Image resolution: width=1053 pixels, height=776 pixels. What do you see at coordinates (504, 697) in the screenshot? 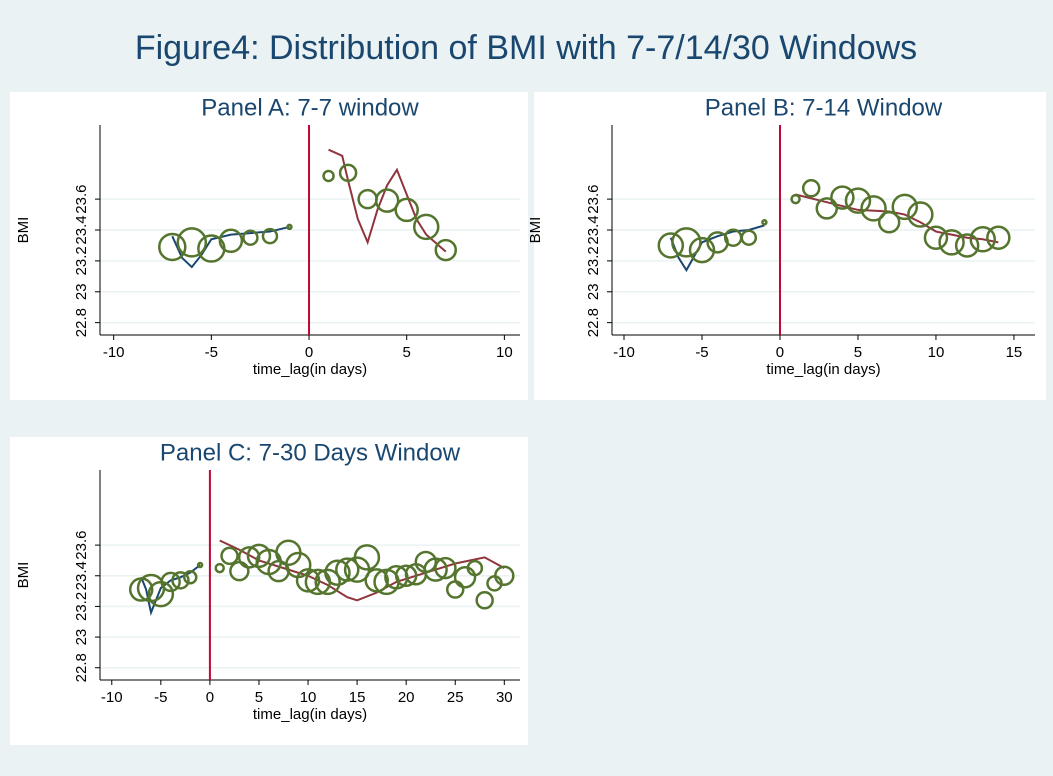
I see `x-tick-label: 30` at bounding box center [504, 697].